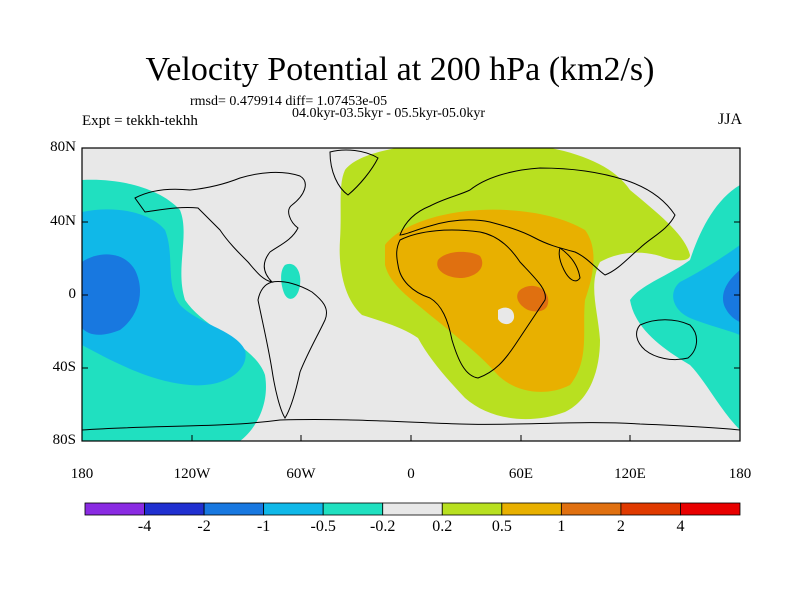 The height and width of the screenshot is (600, 800). Describe the element at coordinates (471, 304) in the screenshot. I see `coast-africa` at that location.